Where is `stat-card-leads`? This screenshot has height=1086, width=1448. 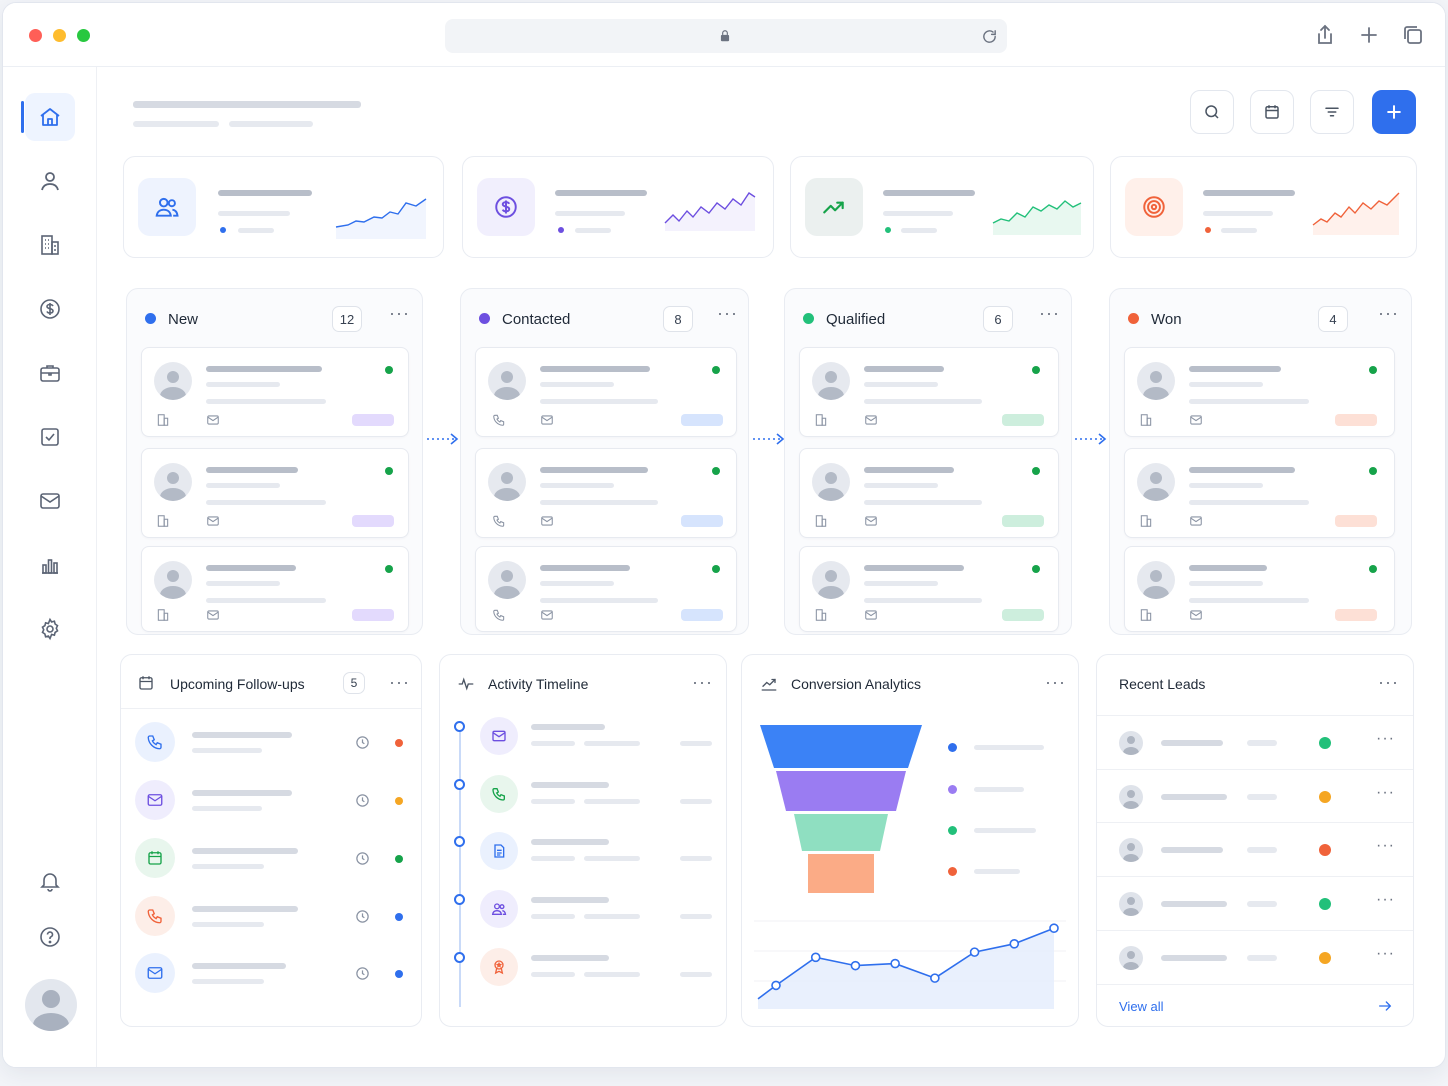
stat-card-leads is located at coordinates (283, 207).